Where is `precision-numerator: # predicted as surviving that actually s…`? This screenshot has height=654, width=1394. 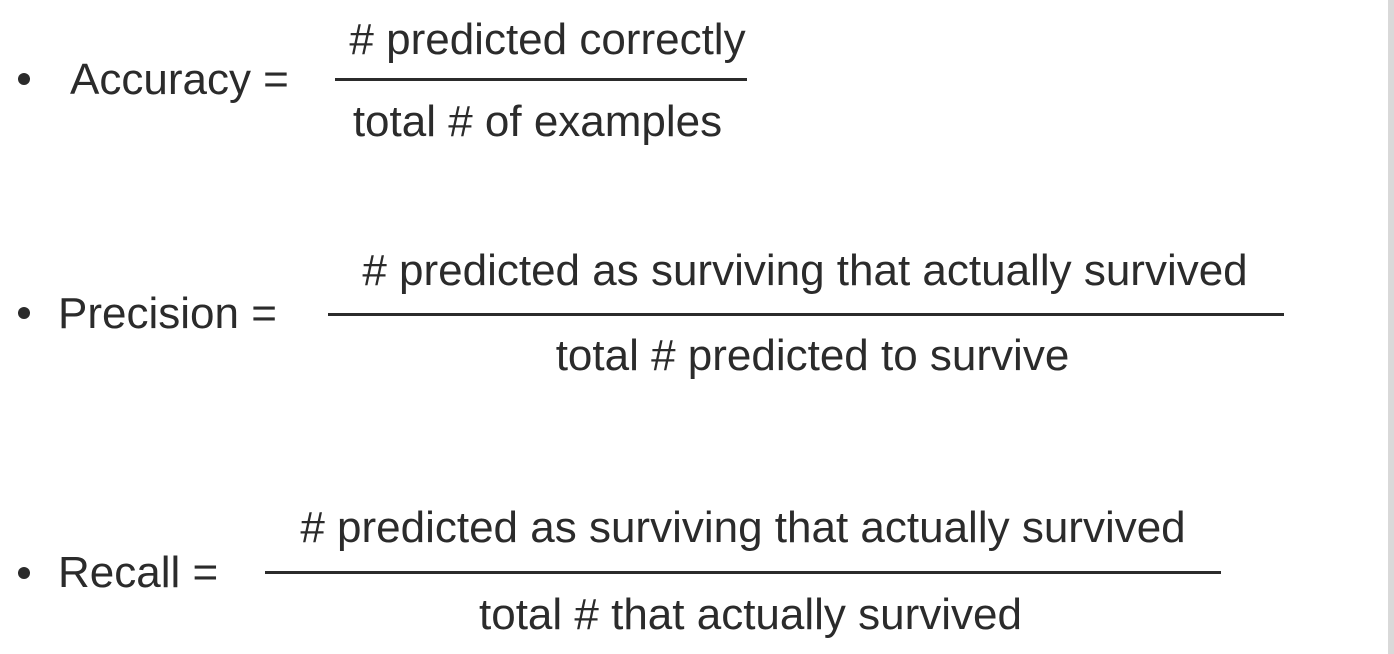 precision-numerator: # predicted as surviving that actually s… is located at coordinates (805, 270).